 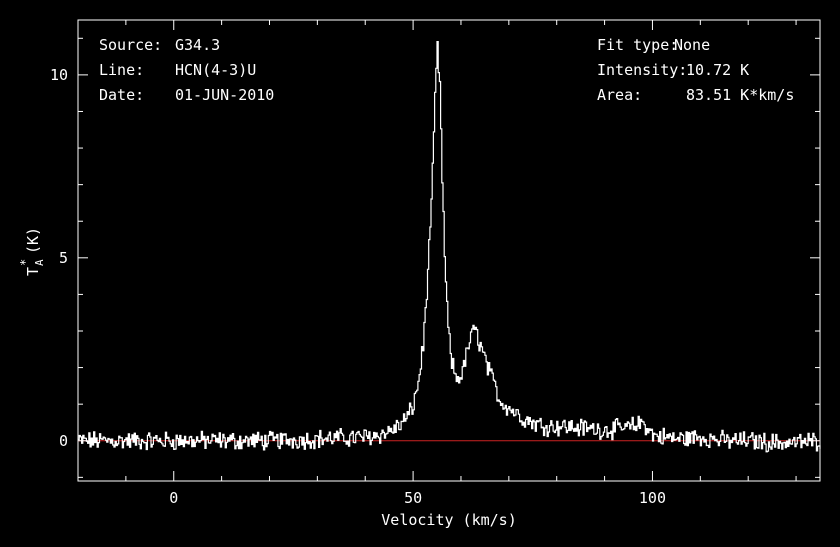 I want to click on area-key: Area:, so click(x=619, y=95).